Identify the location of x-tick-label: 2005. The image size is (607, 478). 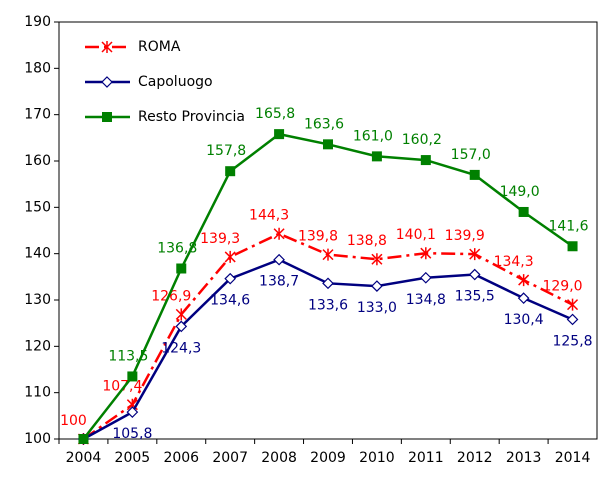
(133, 458).